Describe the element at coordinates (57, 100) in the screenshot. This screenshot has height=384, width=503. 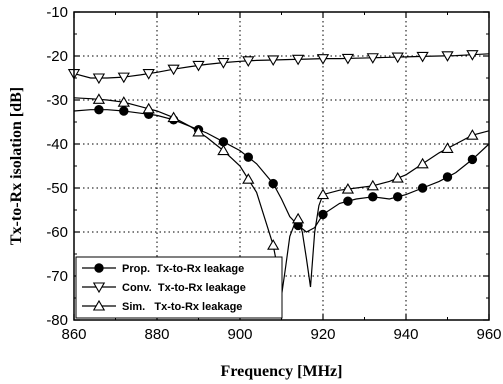
I see `y-tick-label: -30` at that location.